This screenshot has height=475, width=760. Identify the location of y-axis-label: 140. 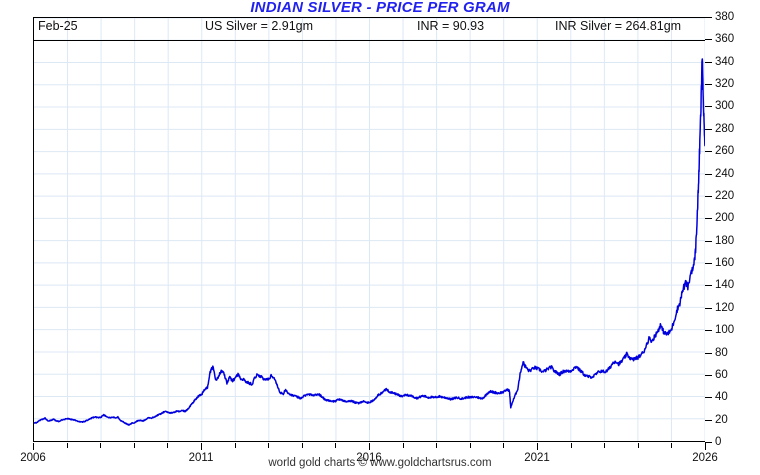
(725, 285).